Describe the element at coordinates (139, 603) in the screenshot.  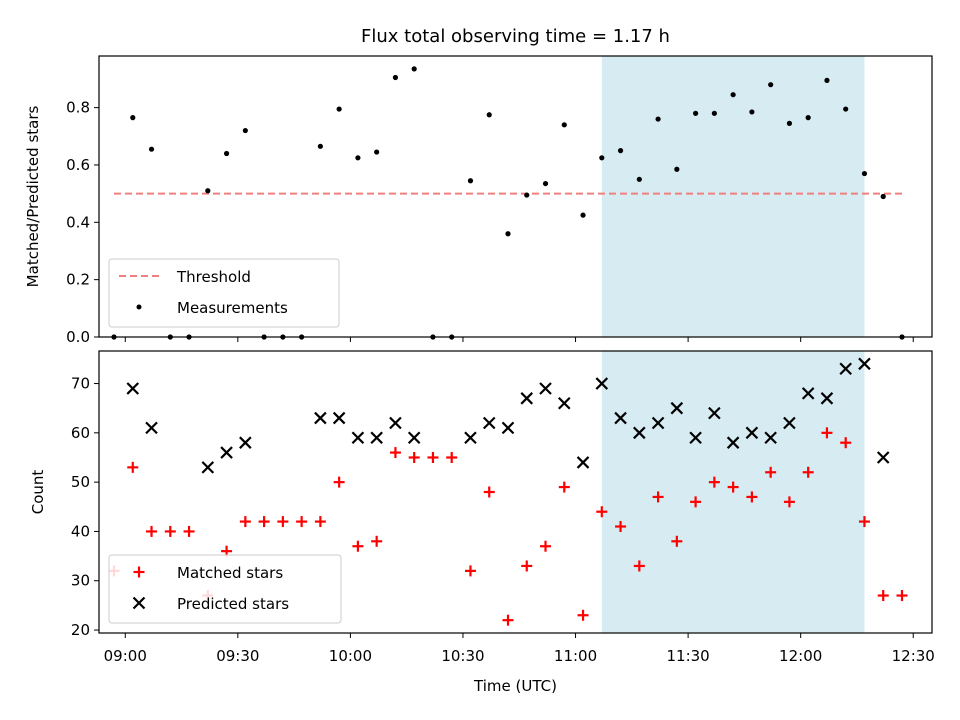
I see `legend-predicted-swatch` at that location.